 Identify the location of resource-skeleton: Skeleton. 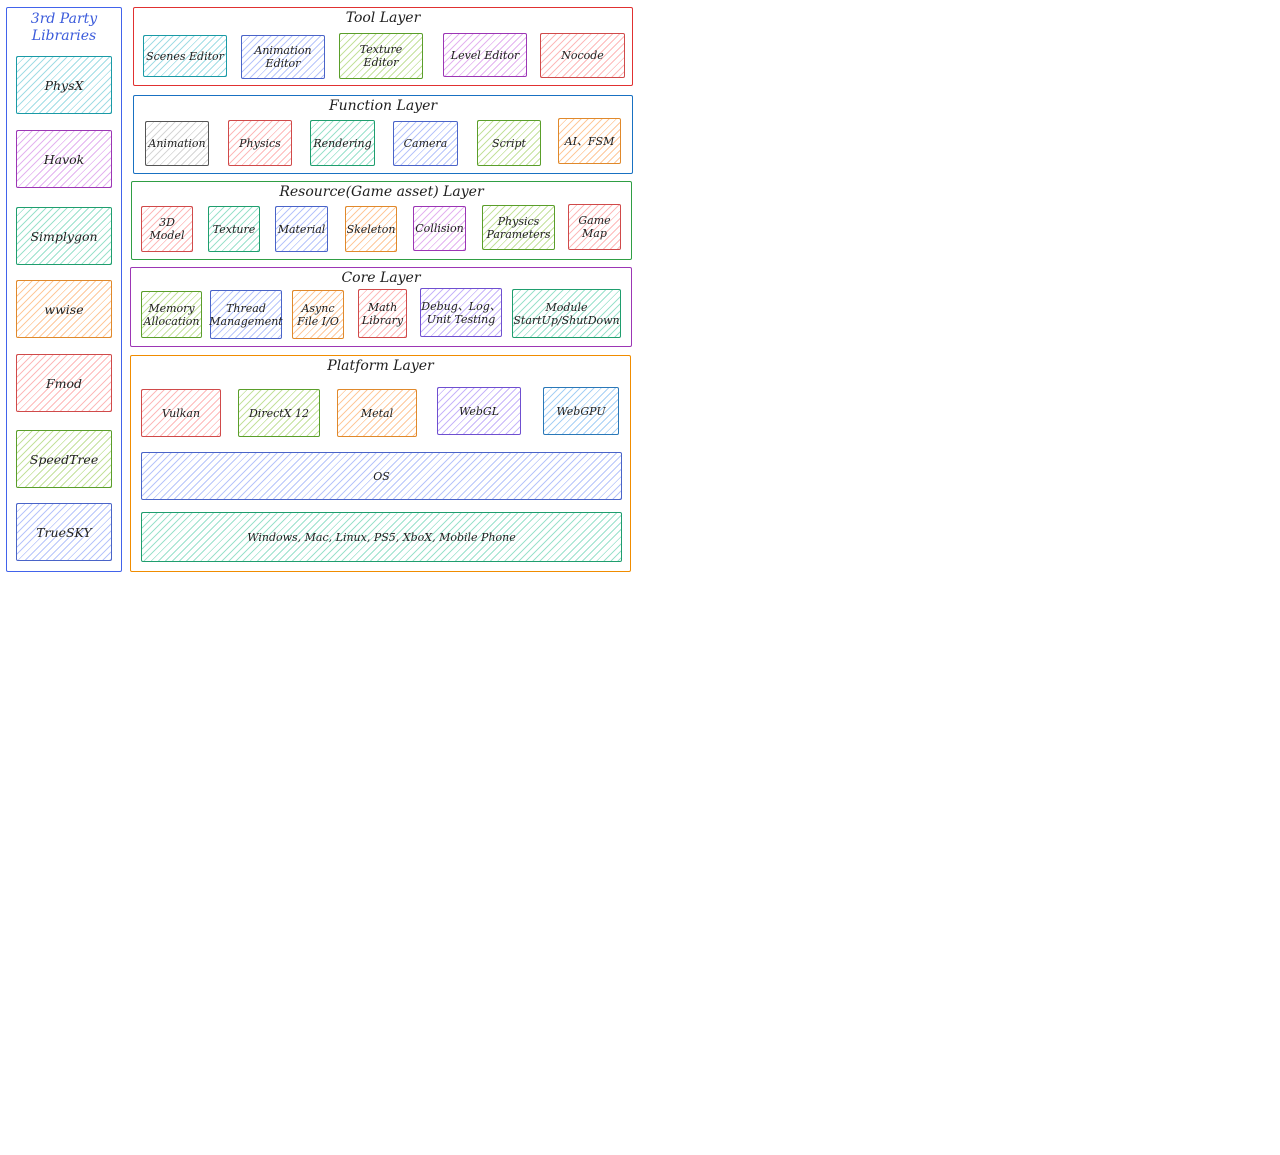
(371, 229).